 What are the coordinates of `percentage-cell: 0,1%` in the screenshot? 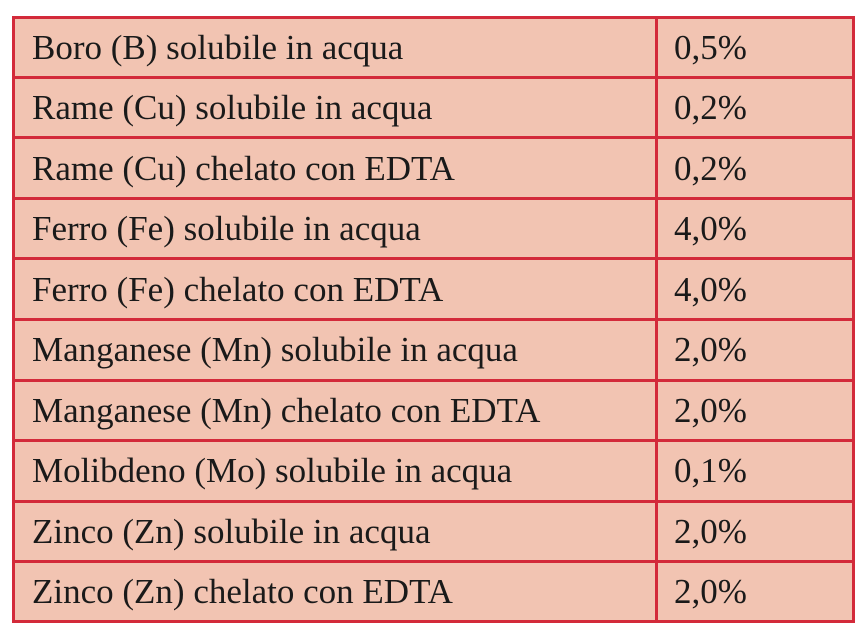 It's located at (753, 471).